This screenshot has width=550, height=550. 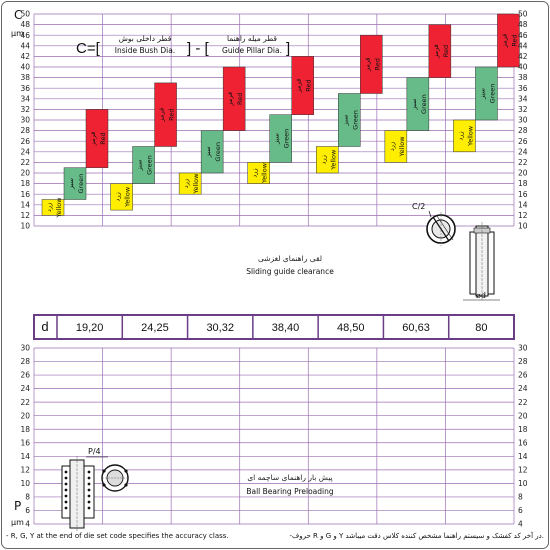 I want to click on y-tick-label: 30, so click(x=25, y=120).